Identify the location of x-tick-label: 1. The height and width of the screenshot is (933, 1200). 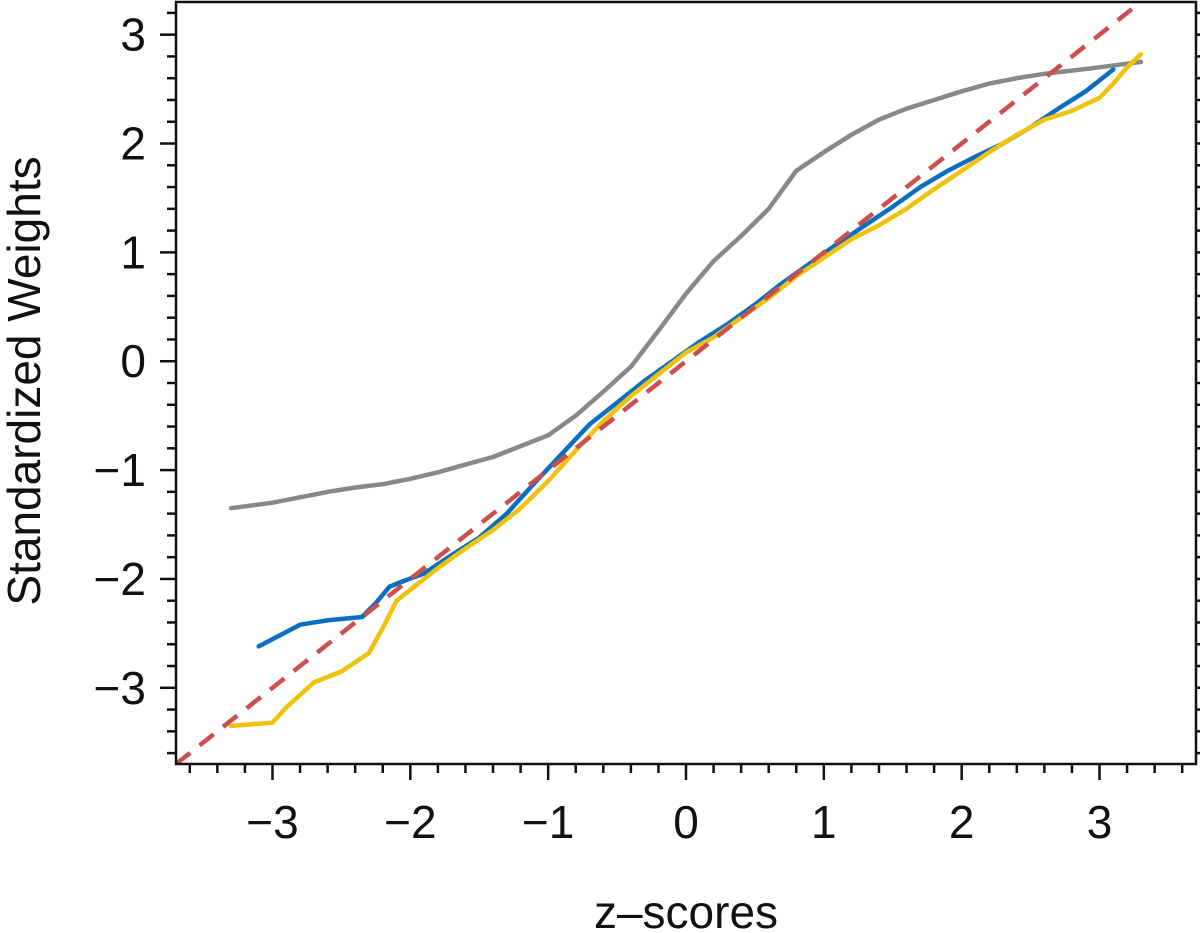
(824, 822).